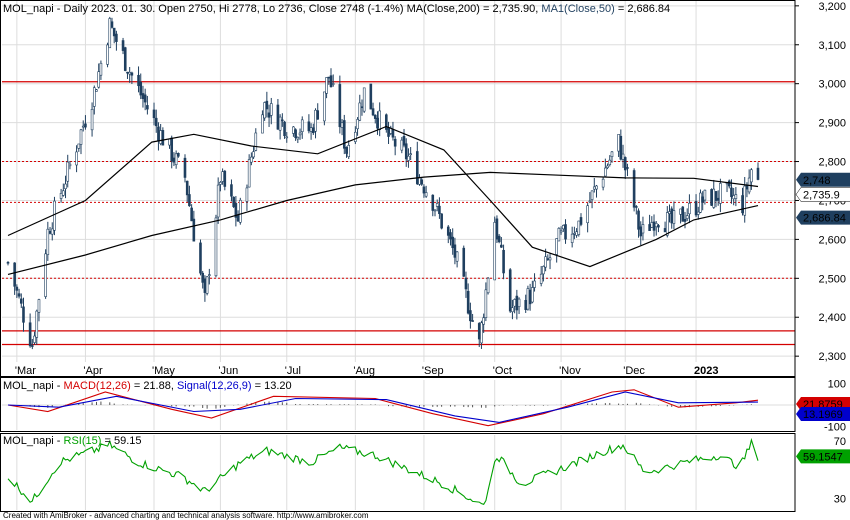 The image size is (850, 520). I want to click on macd-y-axis: 100 -100, so click(835, 405).